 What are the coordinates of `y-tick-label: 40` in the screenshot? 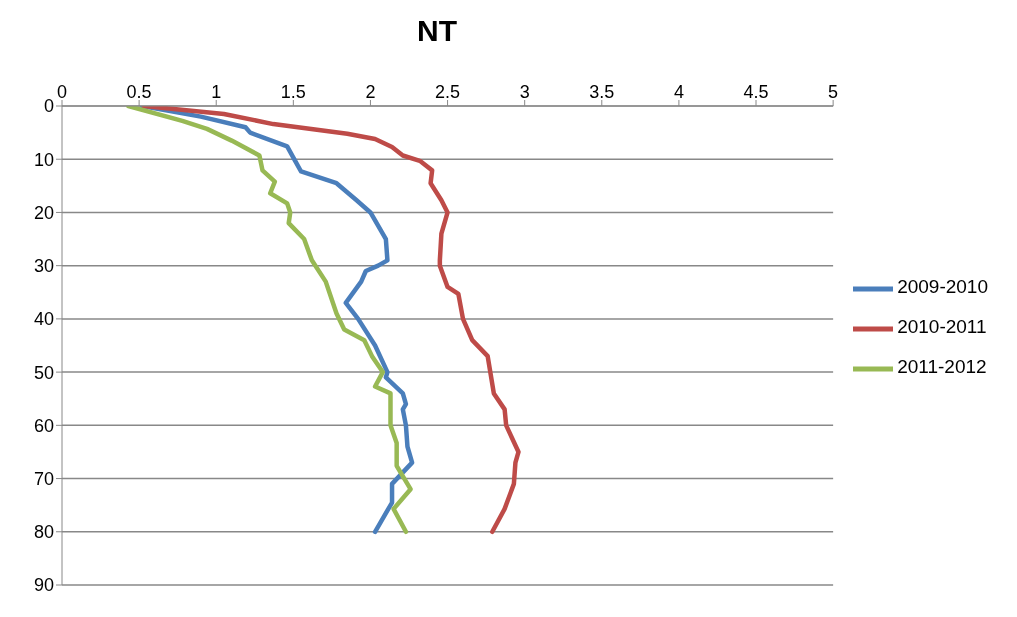 It's located at (43, 319).